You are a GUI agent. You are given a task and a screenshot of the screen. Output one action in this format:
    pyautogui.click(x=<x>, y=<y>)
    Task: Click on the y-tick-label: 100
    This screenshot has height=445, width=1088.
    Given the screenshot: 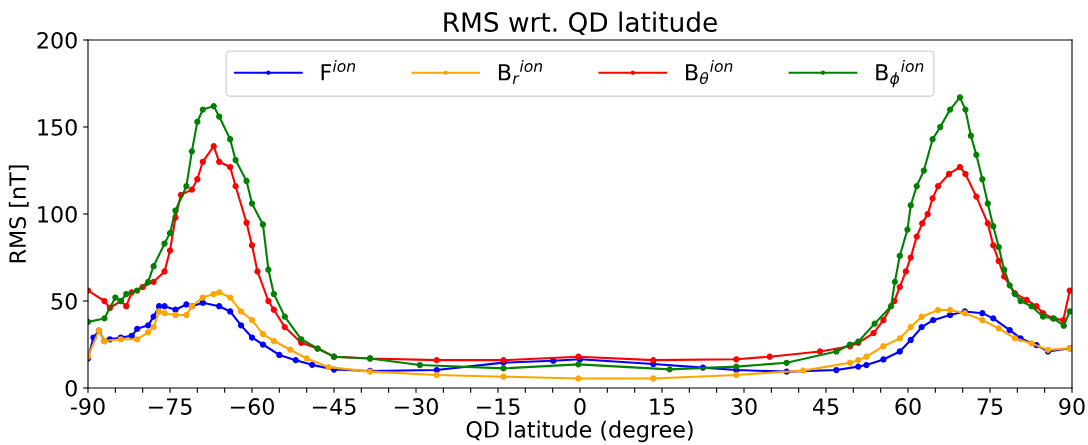 What is the action you would take?
    pyautogui.click(x=57, y=214)
    